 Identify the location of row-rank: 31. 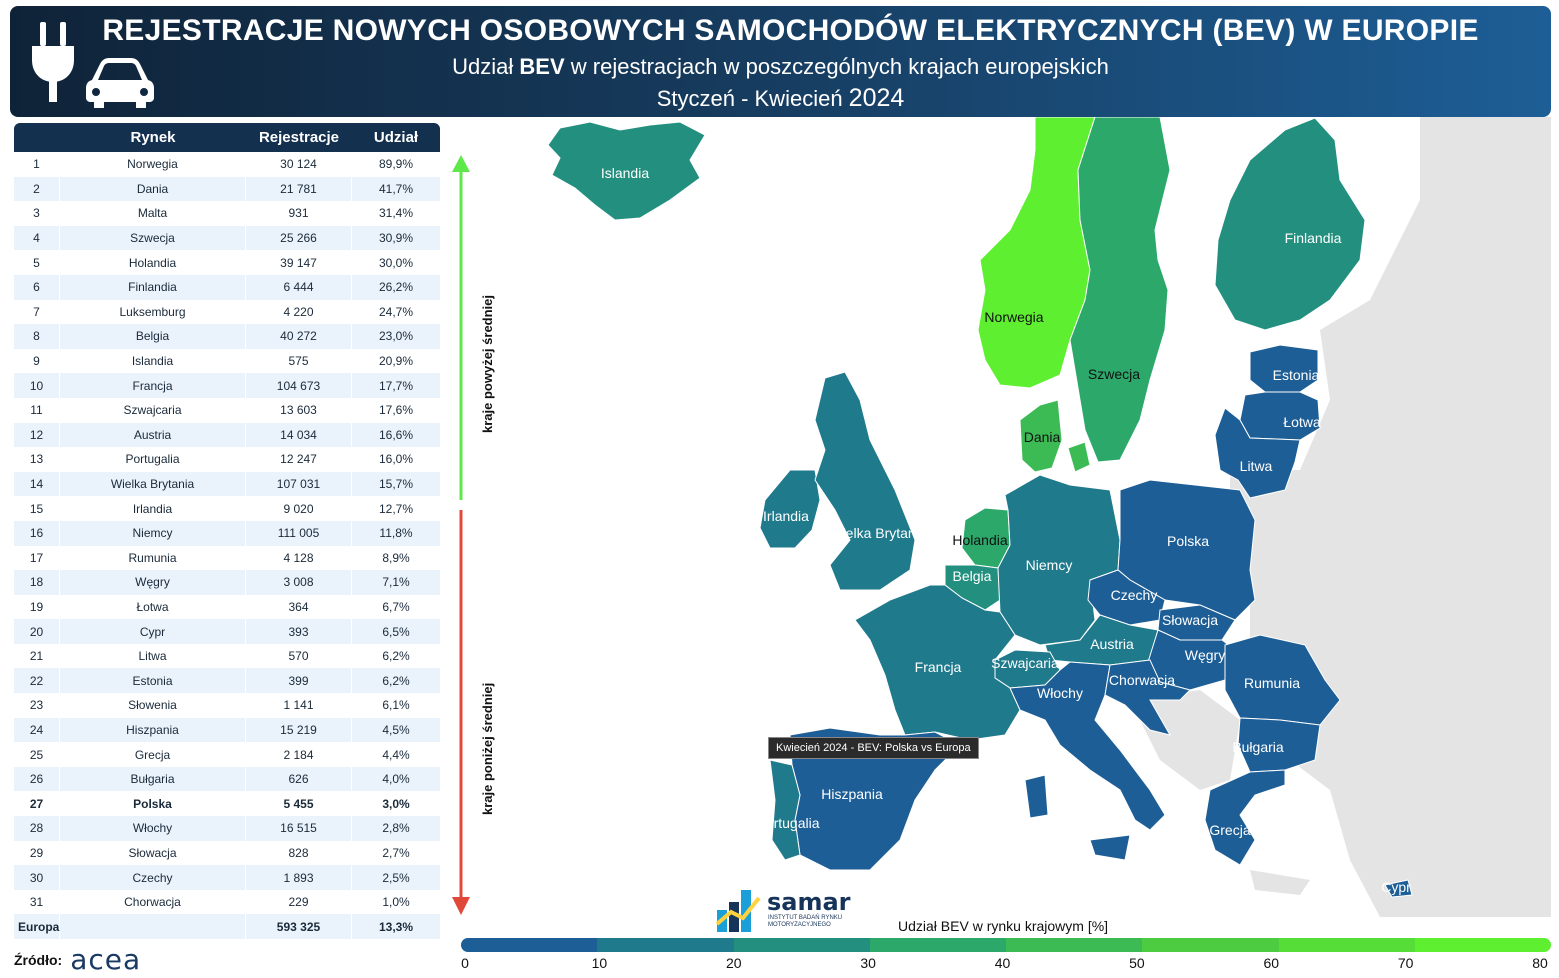
(37, 902).